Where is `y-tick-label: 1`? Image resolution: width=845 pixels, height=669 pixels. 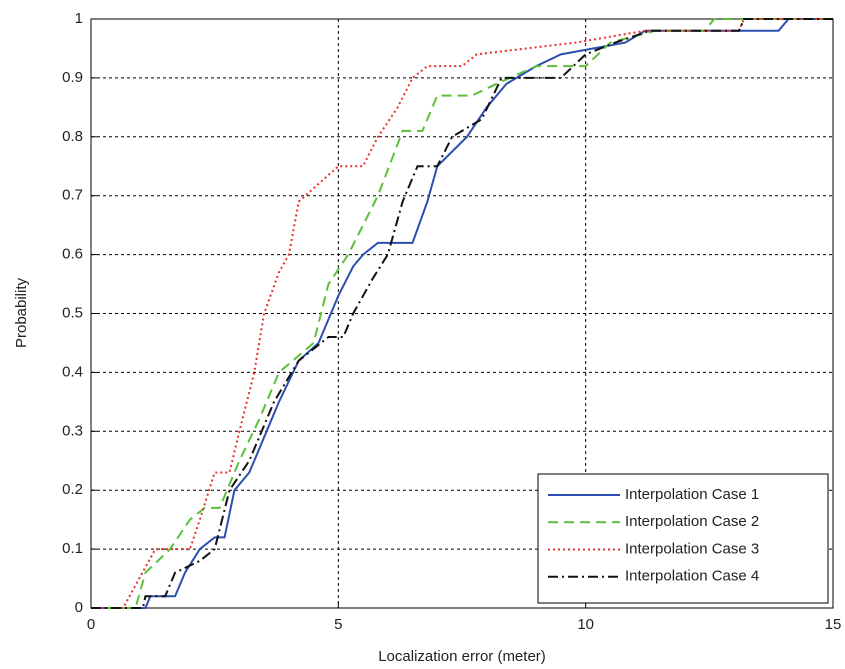
y-tick-label: 1 is located at coordinates (79, 18).